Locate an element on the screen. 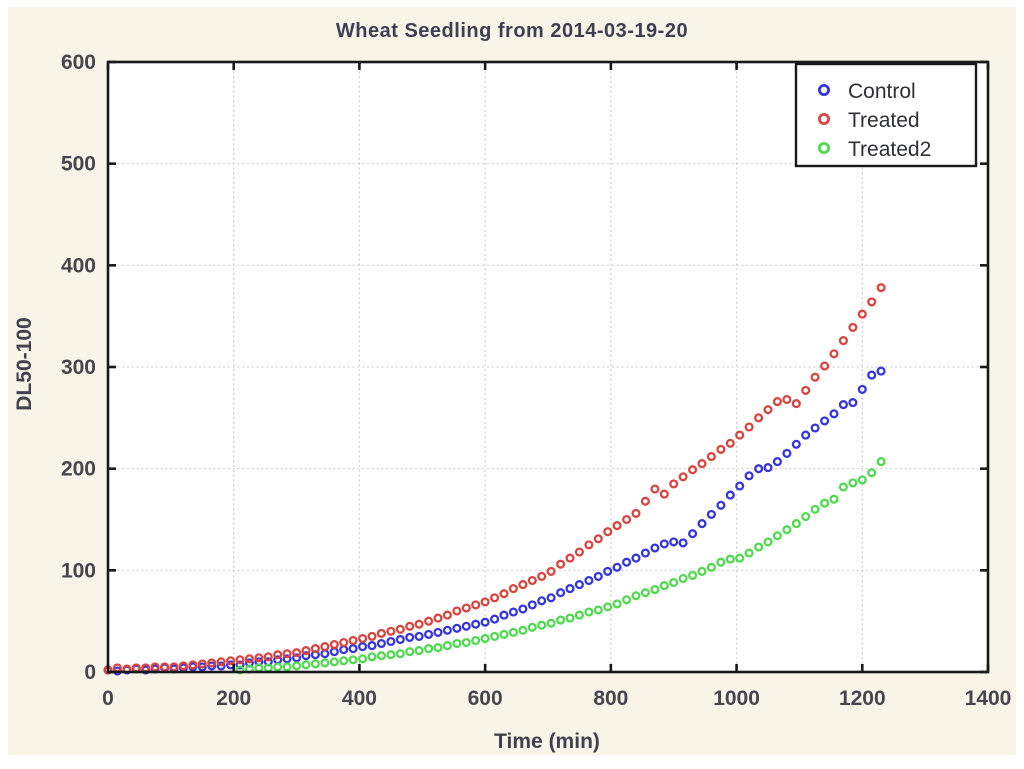  legend-label-treated: Treated is located at coordinates (884, 120).